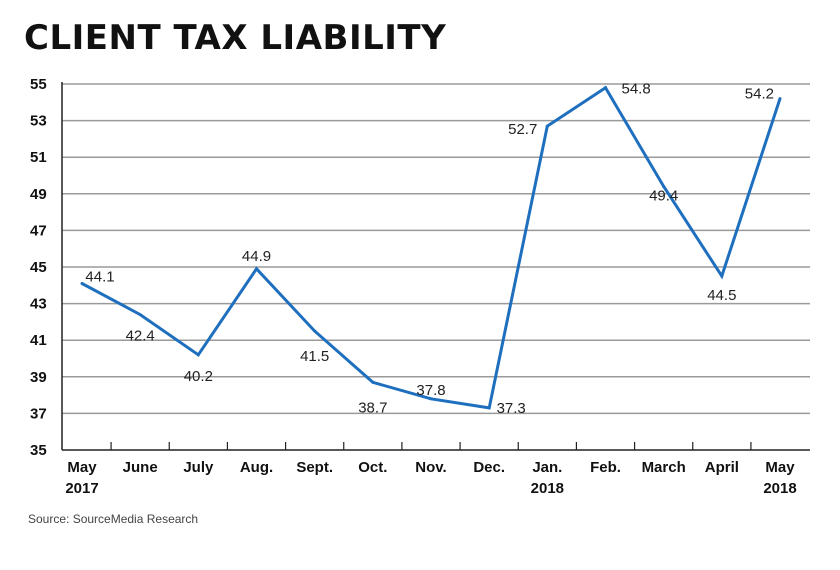  I want to click on y-tick-label: 53, so click(38, 121).